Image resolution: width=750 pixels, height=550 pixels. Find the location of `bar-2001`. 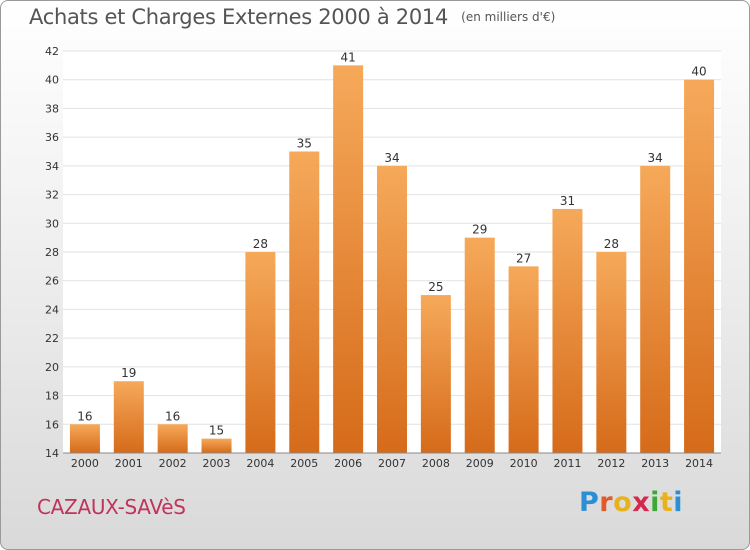

bar-2001 is located at coordinates (128, 417).